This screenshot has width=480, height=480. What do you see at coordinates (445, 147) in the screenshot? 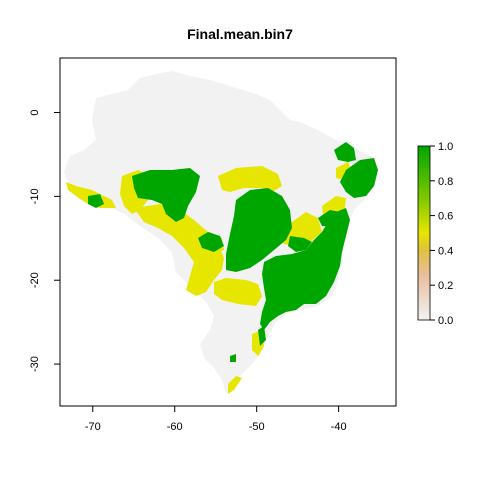
I see `legend-tick-label: 1.0` at bounding box center [445, 147].